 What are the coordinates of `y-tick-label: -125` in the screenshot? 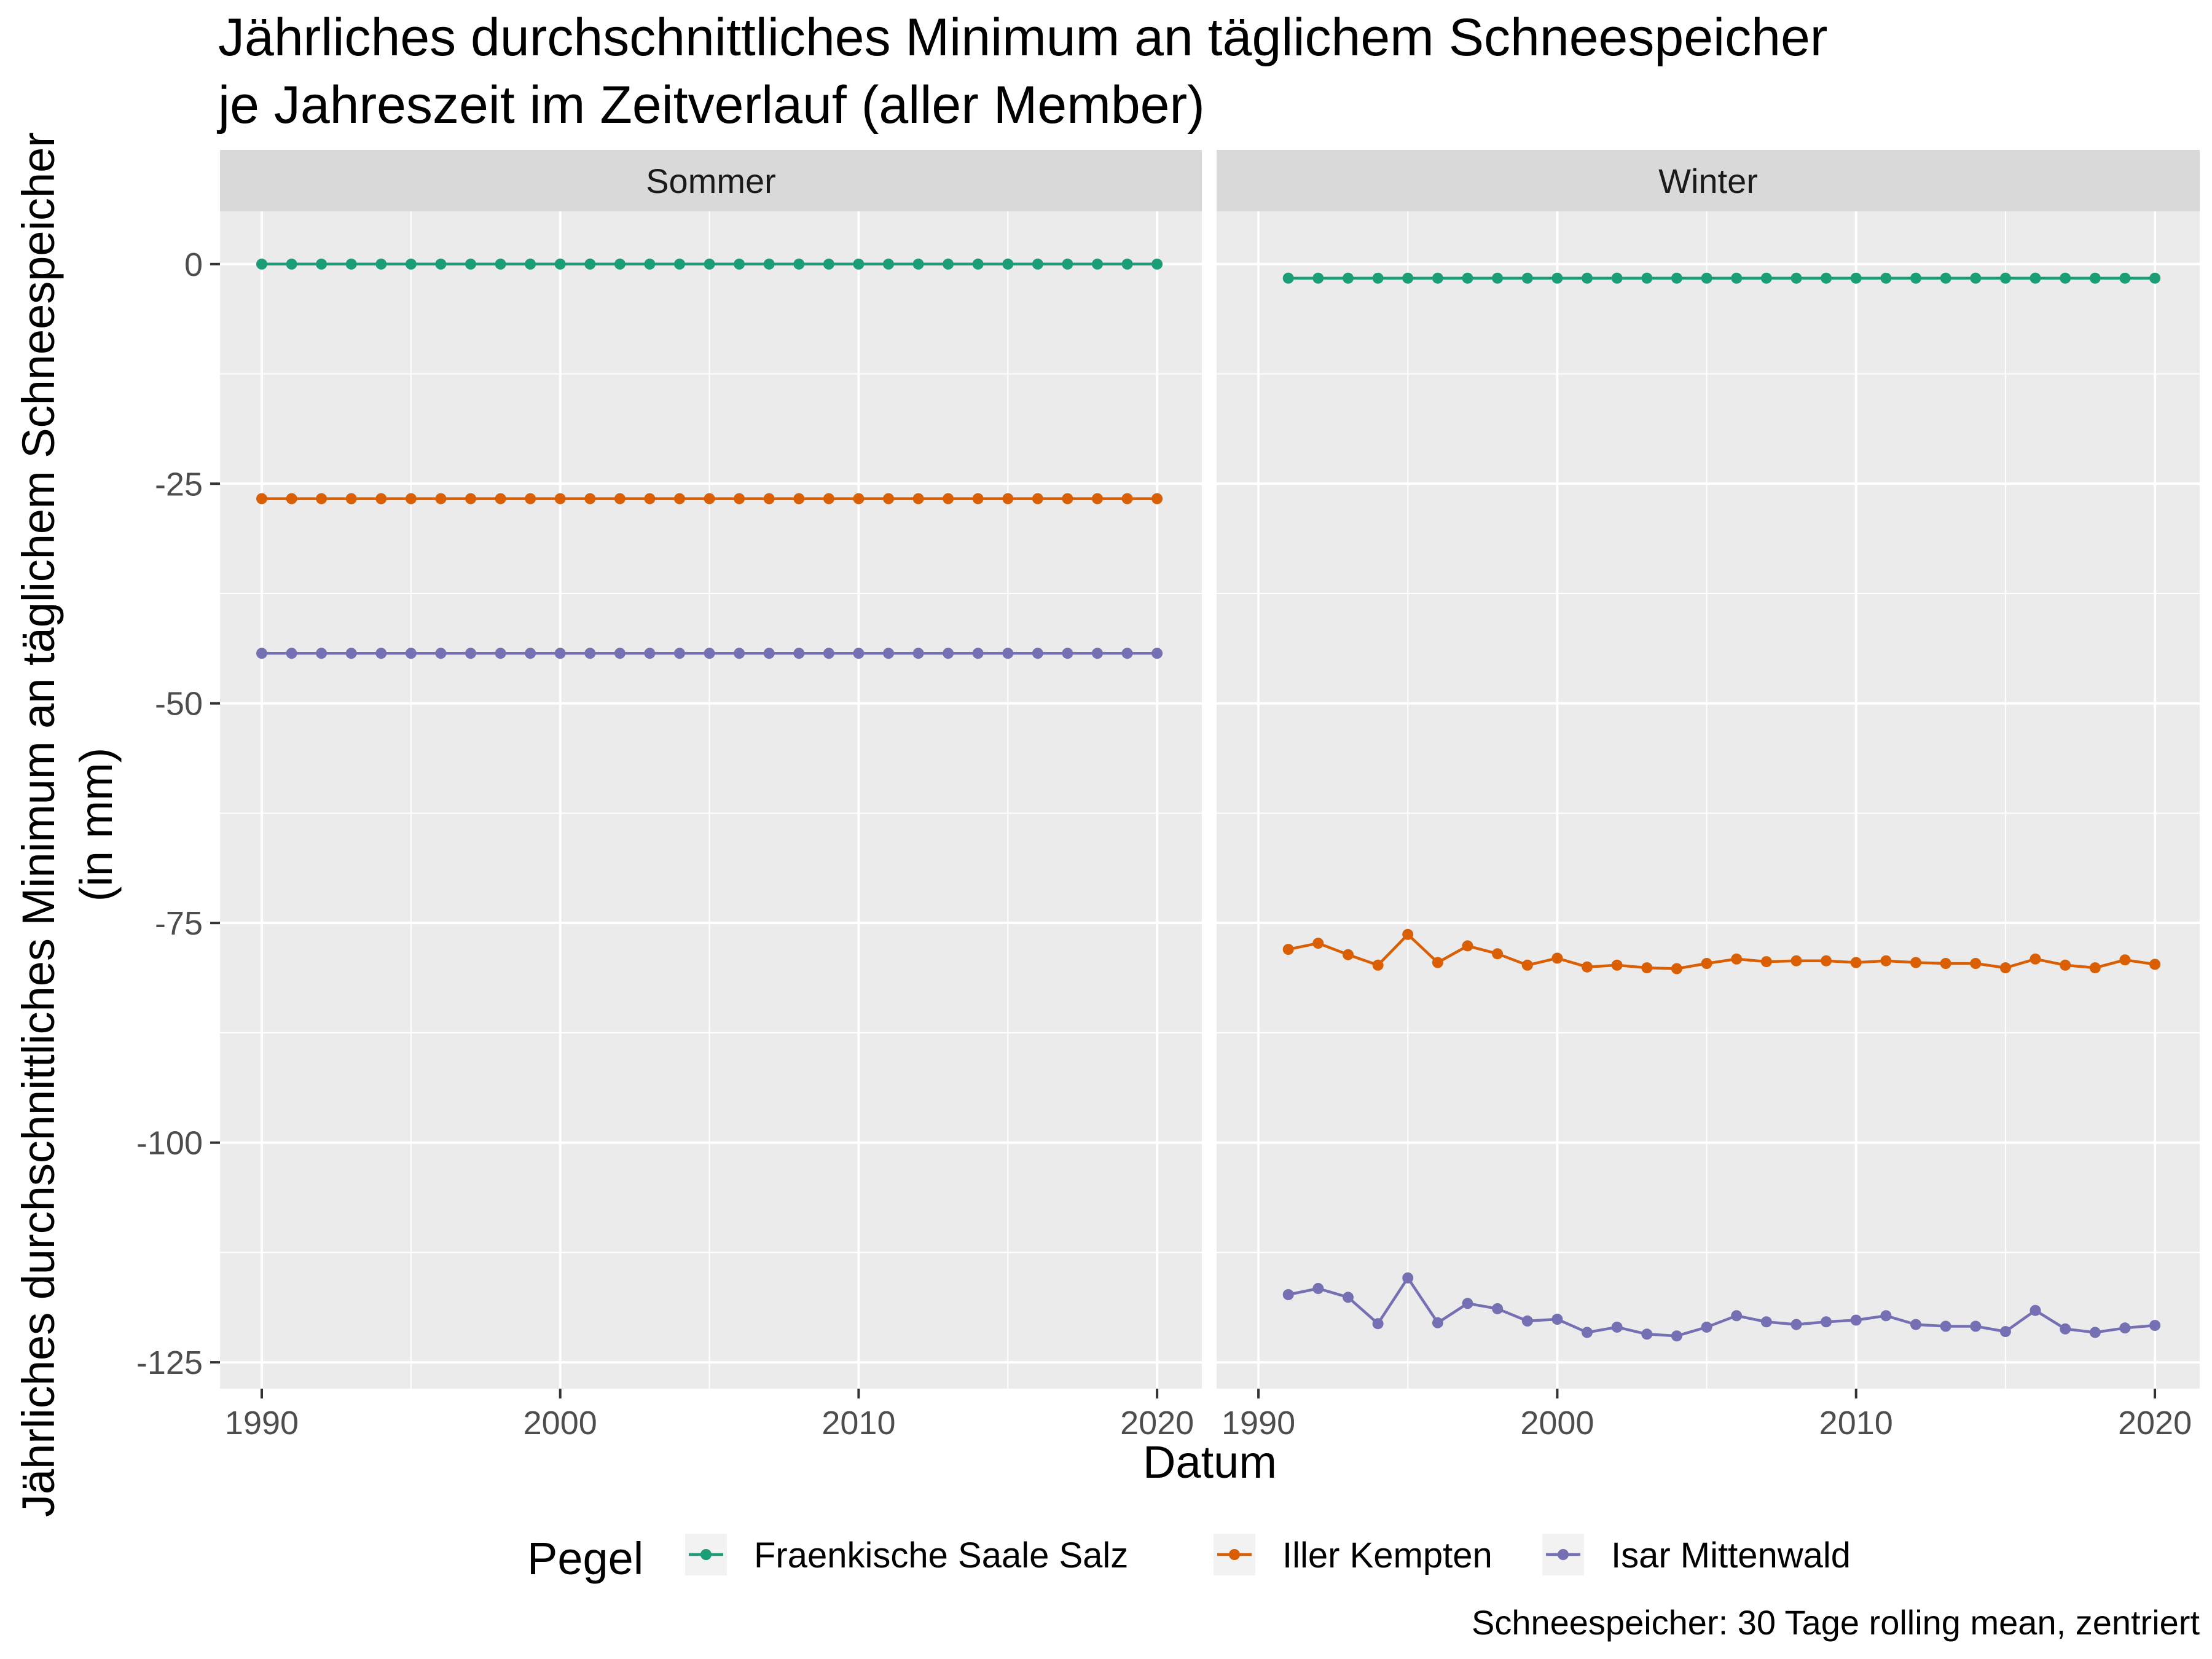 It's located at (169, 1362).